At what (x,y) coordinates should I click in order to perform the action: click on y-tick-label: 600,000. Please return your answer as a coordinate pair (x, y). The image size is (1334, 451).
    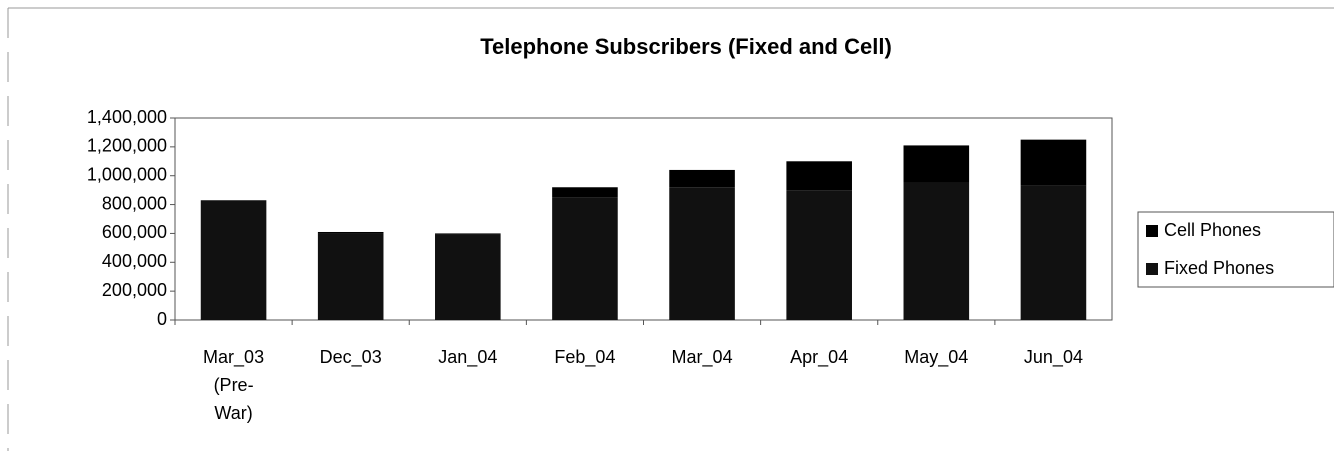
    Looking at the image, I should click on (134, 232).